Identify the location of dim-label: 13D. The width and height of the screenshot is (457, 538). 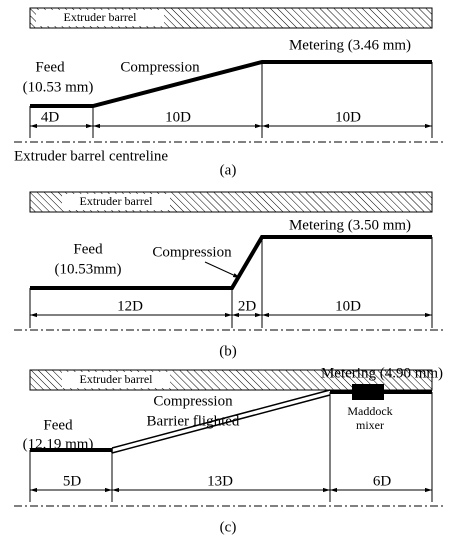
(220, 481).